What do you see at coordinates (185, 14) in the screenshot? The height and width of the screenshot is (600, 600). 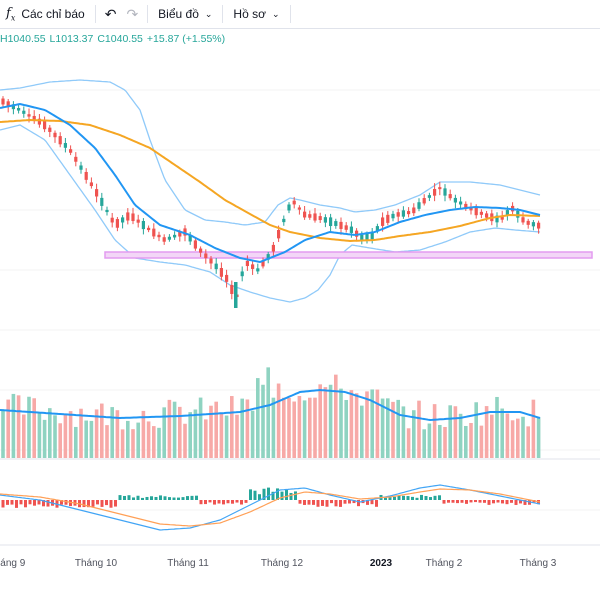 I see `chart-type-dropdown: Biểu đồ ⌄` at bounding box center [185, 14].